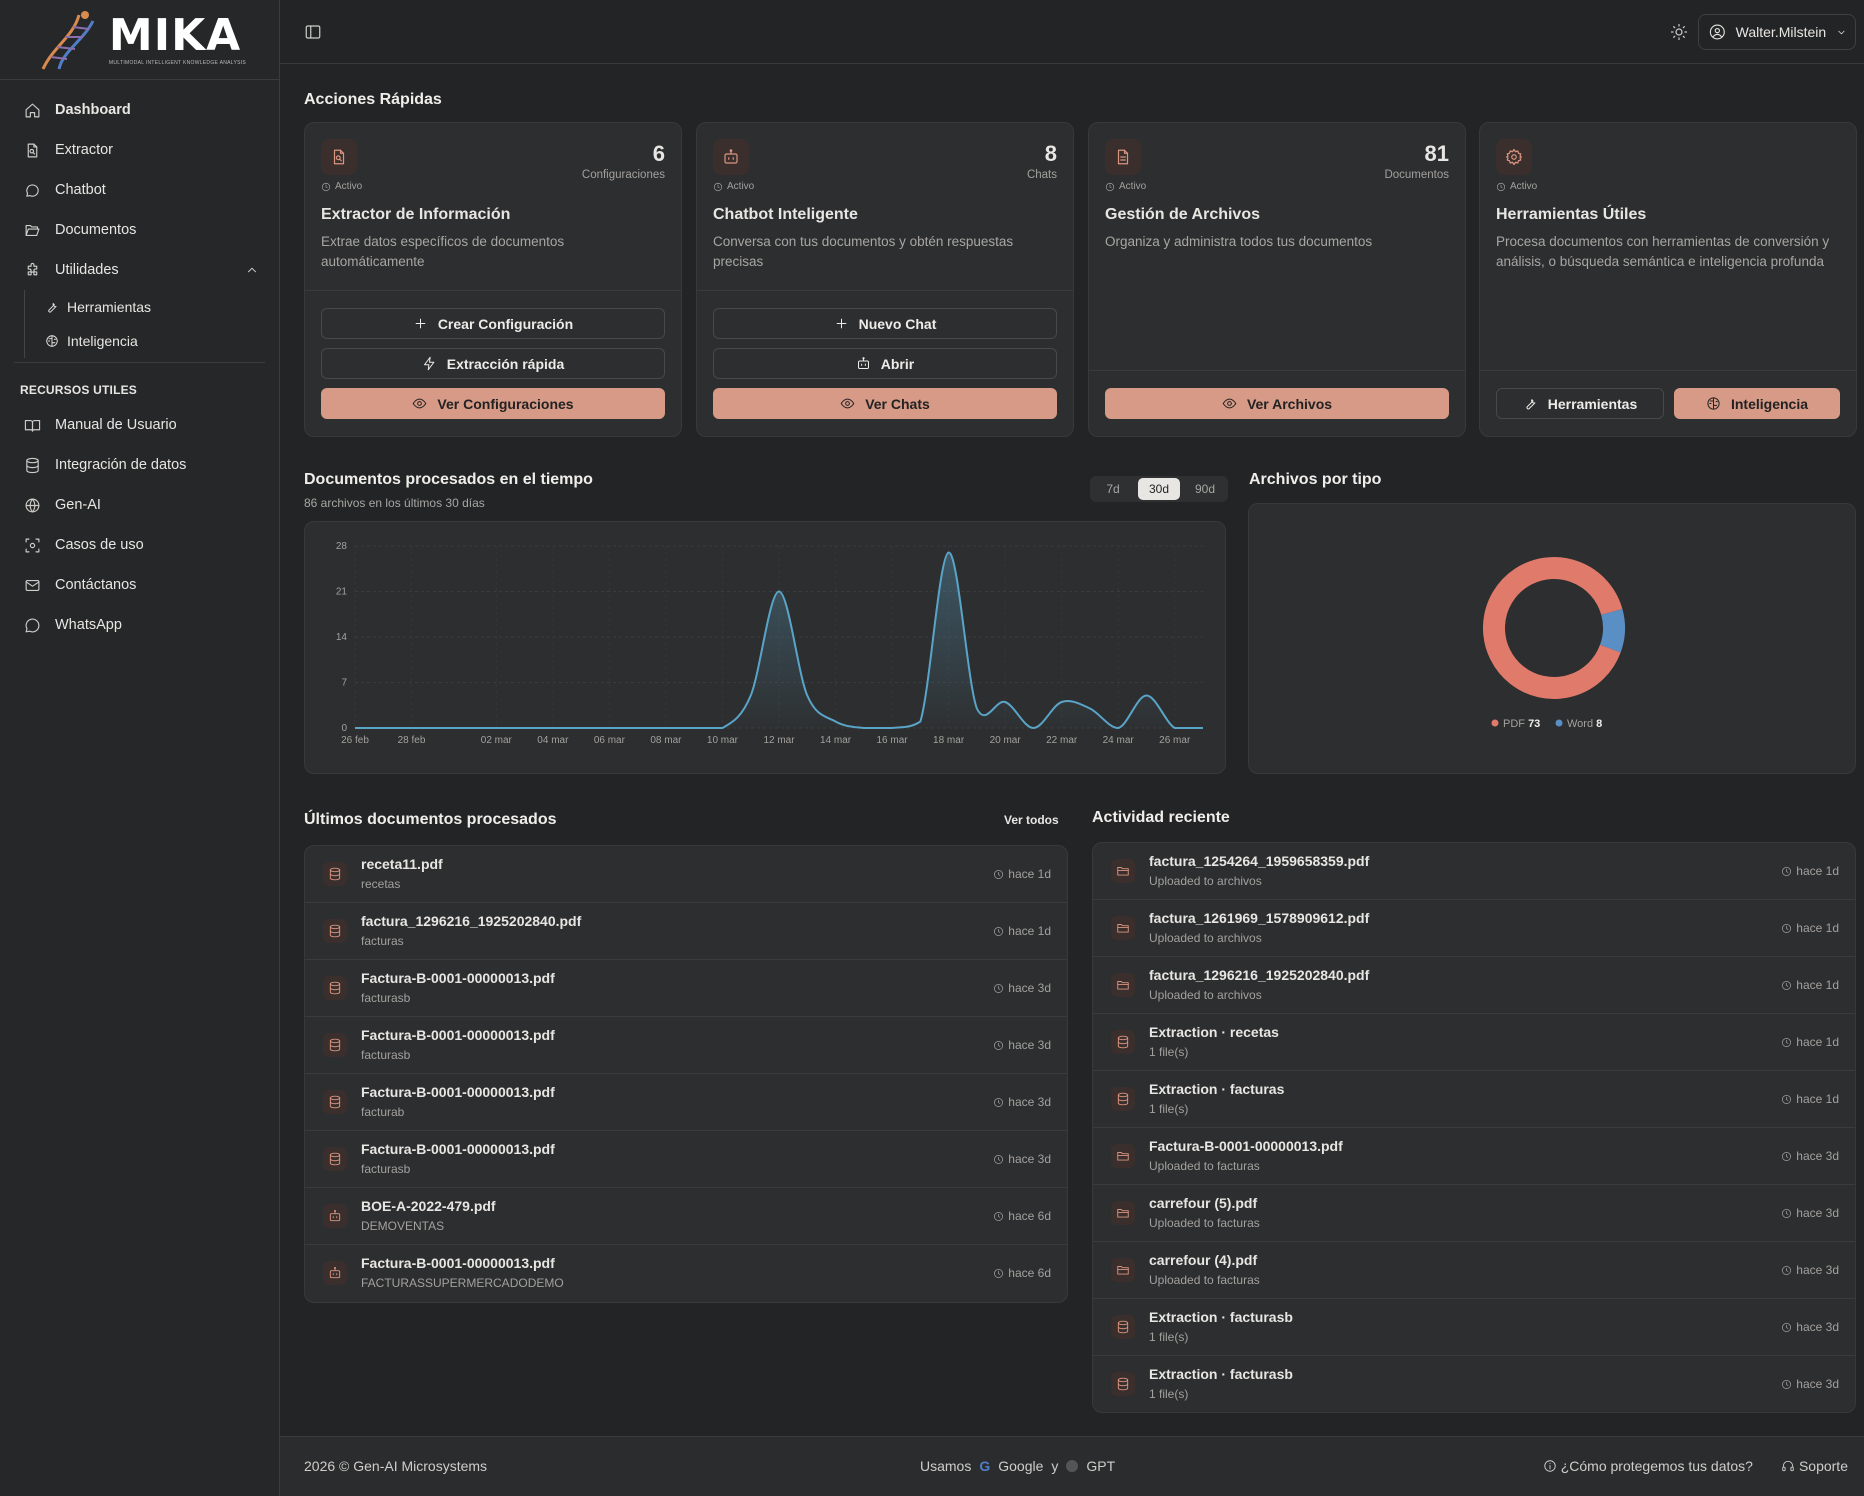  What do you see at coordinates (162, 341) in the screenshot?
I see `sidebar-item-inteligencia: Inteligencia` at bounding box center [162, 341].